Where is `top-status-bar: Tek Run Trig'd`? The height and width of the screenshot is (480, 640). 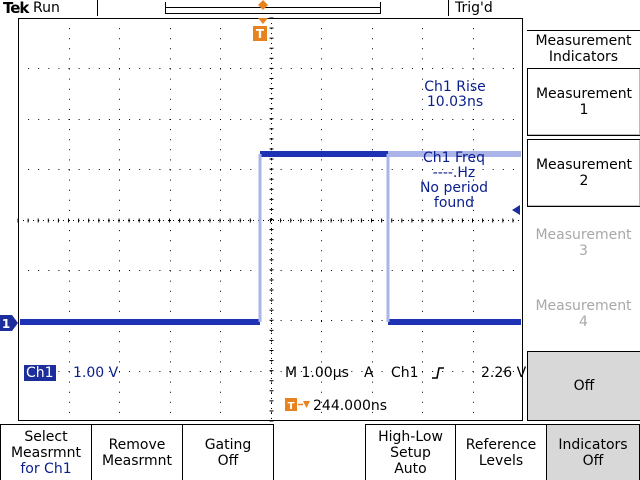
top-status-bar: Tek Run Trig'd is located at coordinates (320, 9).